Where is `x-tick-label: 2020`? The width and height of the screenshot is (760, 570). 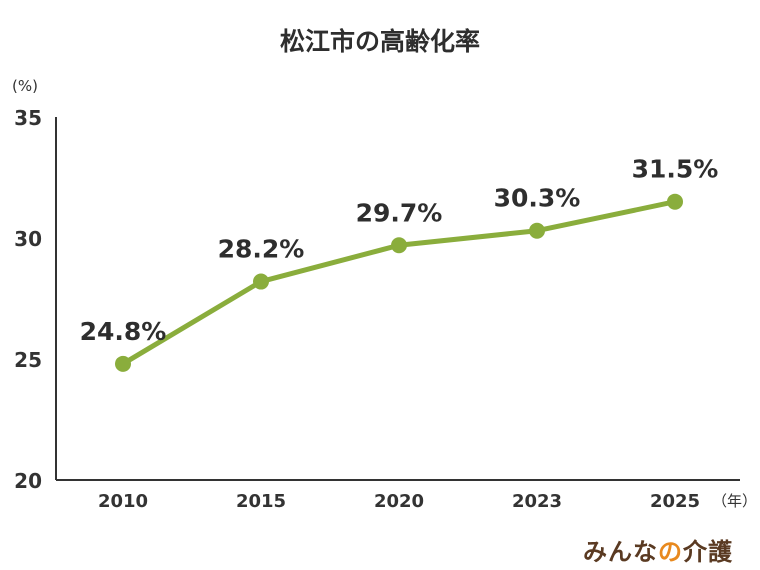 x-tick-label: 2020 is located at coordinates (399, 501).